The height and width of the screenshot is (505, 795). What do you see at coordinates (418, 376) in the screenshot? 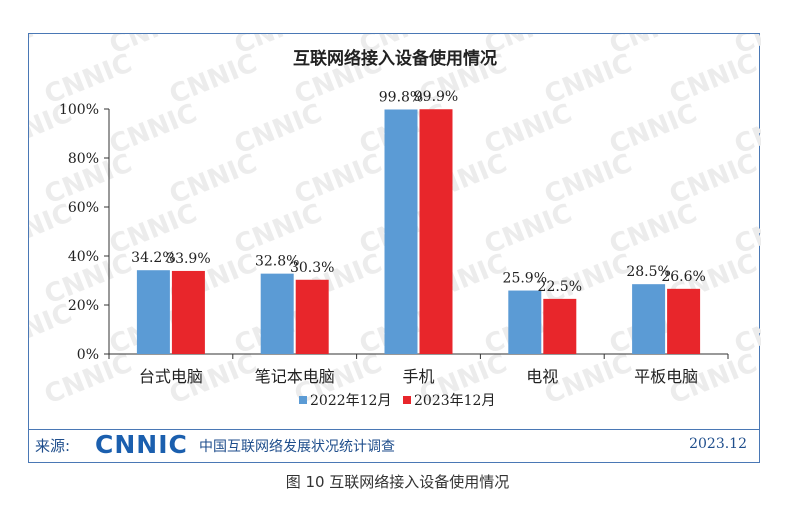
I see `x-tick-label: 手机` at bounding box center [418, 376].